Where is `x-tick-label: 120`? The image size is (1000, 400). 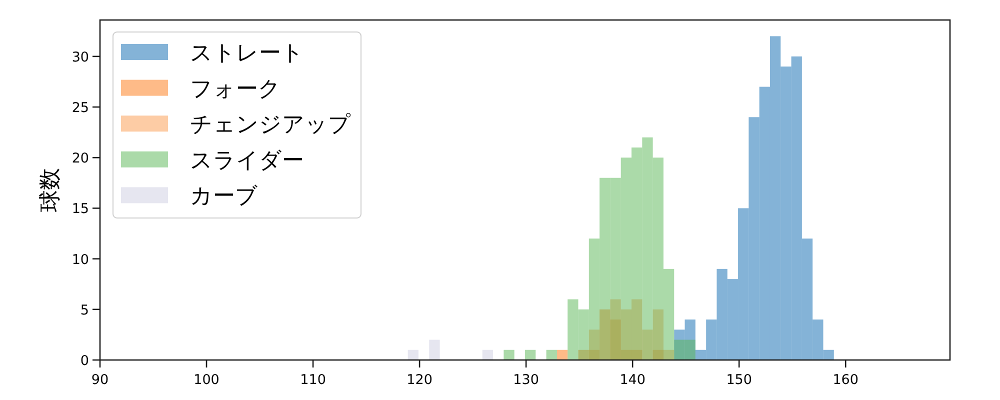
x-tick-label: 120 is located at coordinates (419, 380).